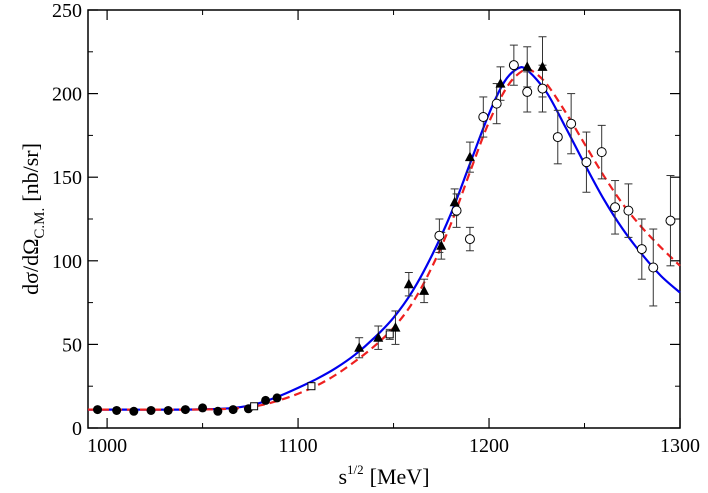 This screenshot has width=708, height=493. Describe the element at coordinates (680, 446) in the screenshot. I see `x-tick-label: 1300` at that location.